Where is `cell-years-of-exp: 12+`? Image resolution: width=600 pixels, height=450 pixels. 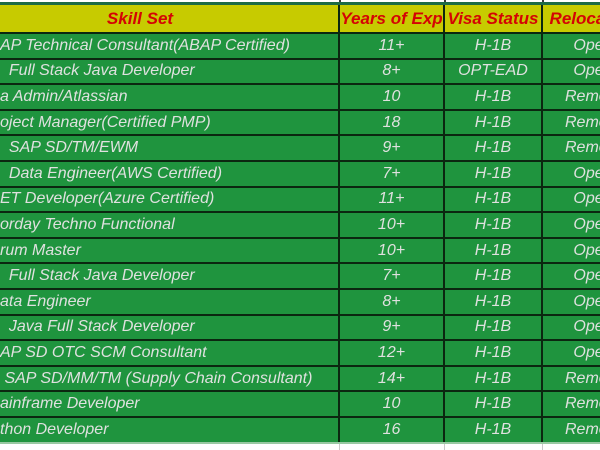
cell-years-of-exp: 12+ is located at coordinates (392, 353).